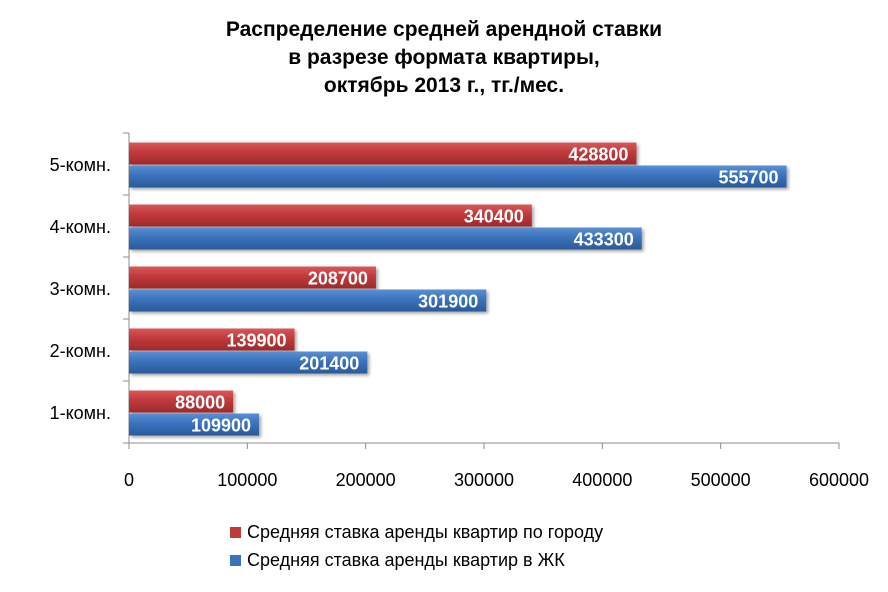 The image size is (888, 592). What do you see at coordinates (444, 85) in the screenshot?
I see `chart-title-line-3: октябрь 2013 г., тг./мес.` at bounding box center [444, 85].